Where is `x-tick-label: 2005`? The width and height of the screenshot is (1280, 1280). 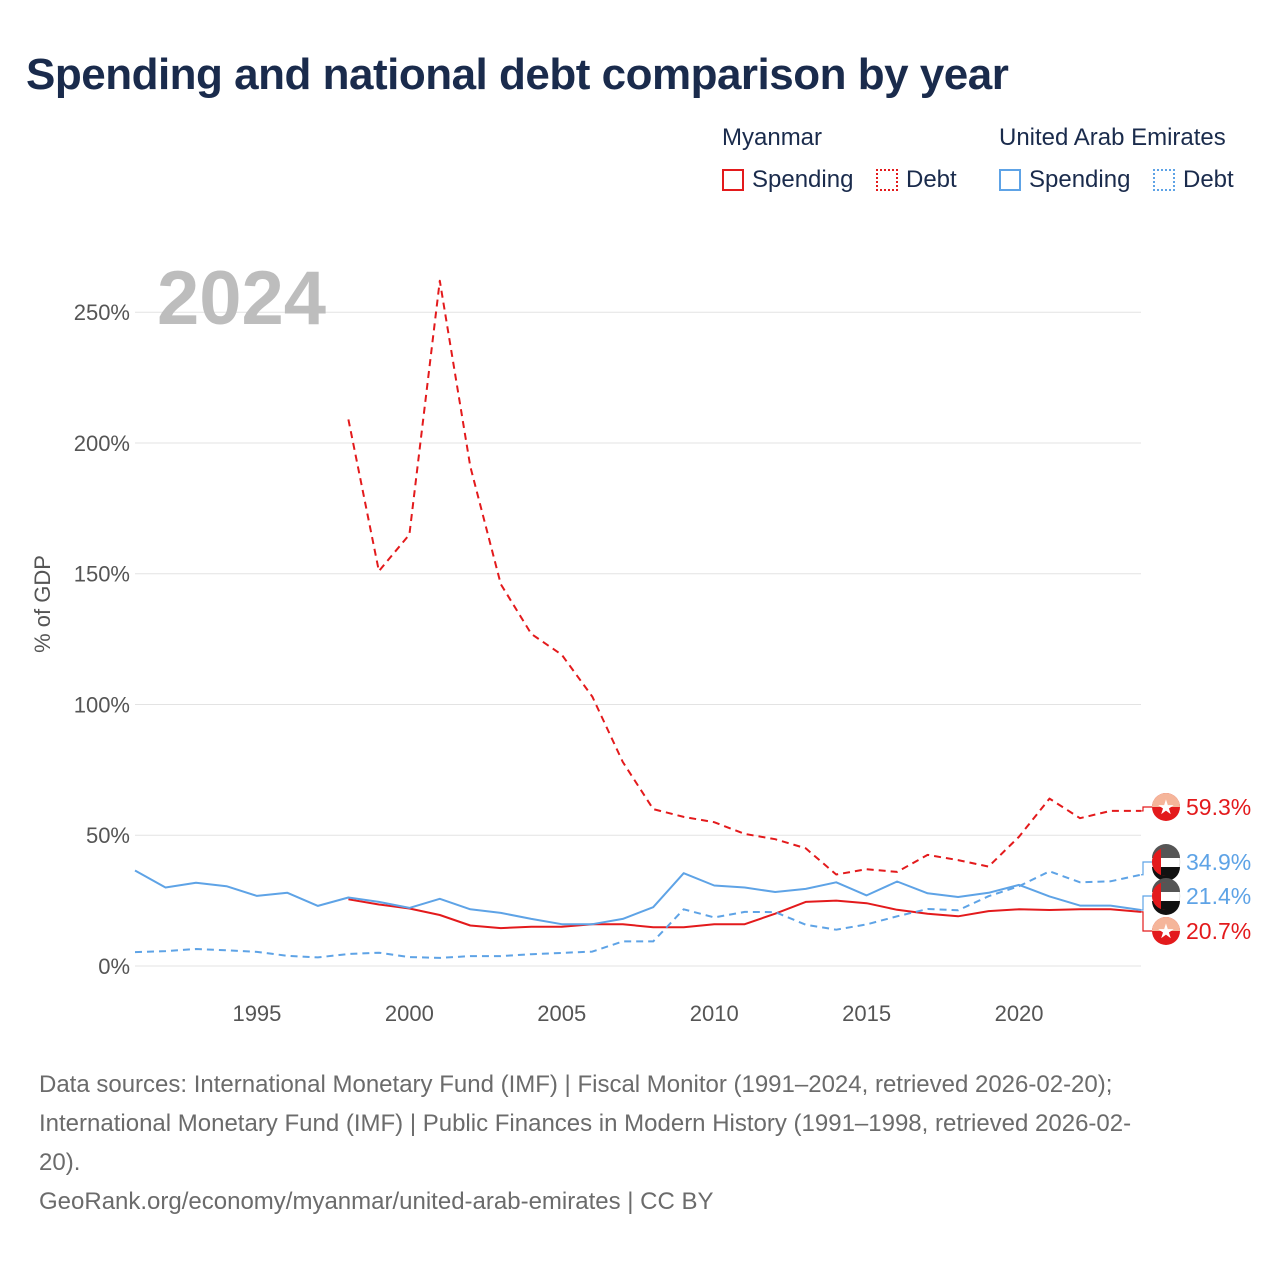 x-tick-label: 2005 is located at coordinates (561, 1013).